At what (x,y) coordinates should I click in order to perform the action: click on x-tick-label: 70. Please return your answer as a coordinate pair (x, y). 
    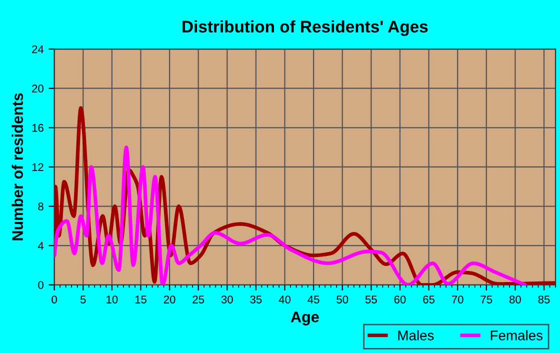
    Looking at the image, I should click on (458, 300).